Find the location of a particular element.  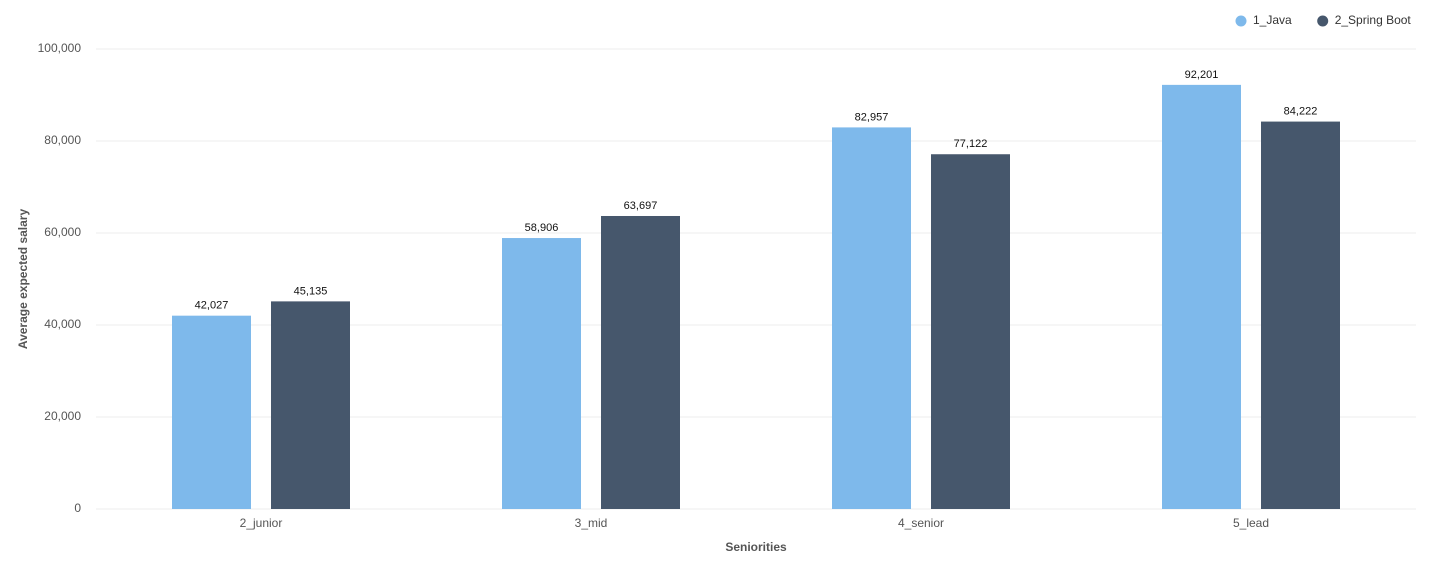

value-label: 45,135 is located at coordinates (311, 291).